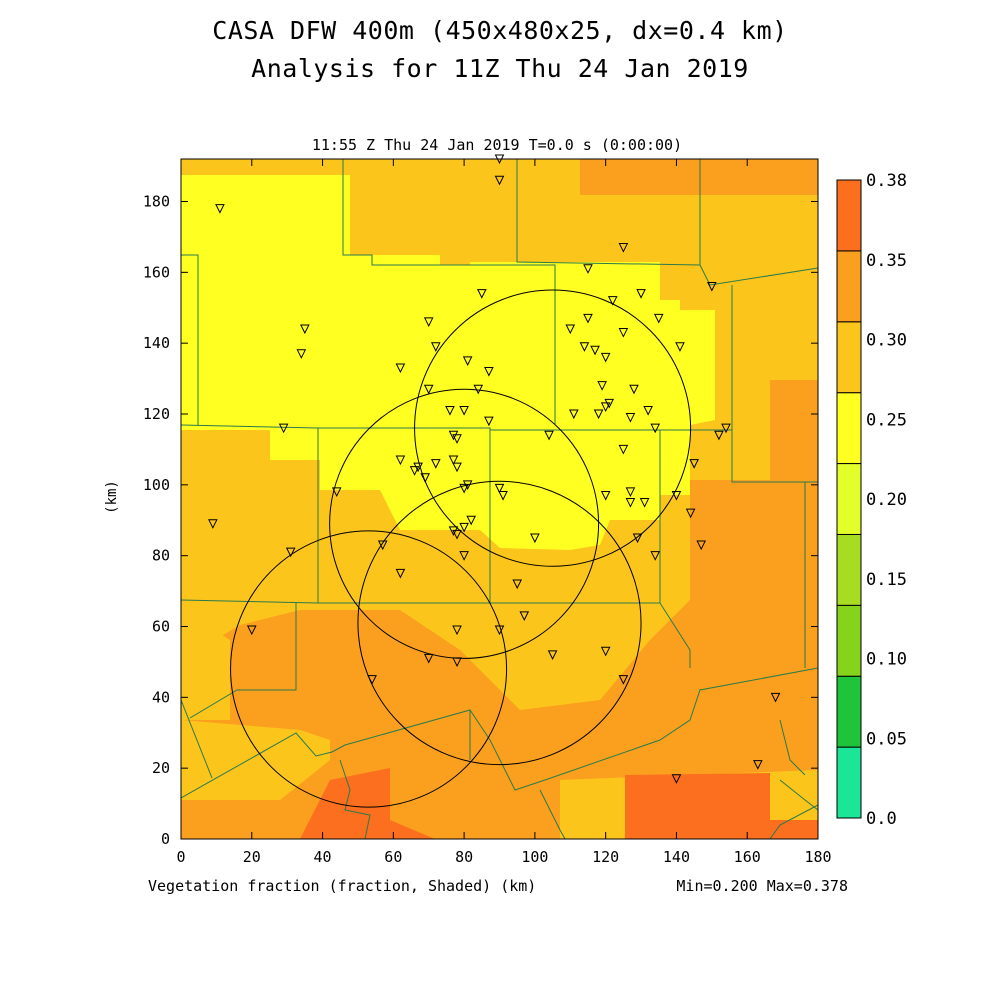 The height and width of the screenshot is (1000, 1000). Describe the element at coordinates (464, 857) in the screenshot. I see `x-tick-label: 80` at that location.